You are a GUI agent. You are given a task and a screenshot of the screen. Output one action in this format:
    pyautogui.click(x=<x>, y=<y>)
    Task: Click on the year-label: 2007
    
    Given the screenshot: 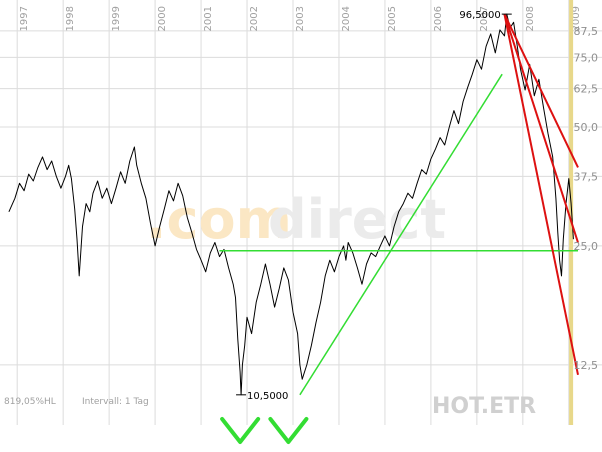 What is the action you would take?
    pyautogui.click(x=484, y=18)
    